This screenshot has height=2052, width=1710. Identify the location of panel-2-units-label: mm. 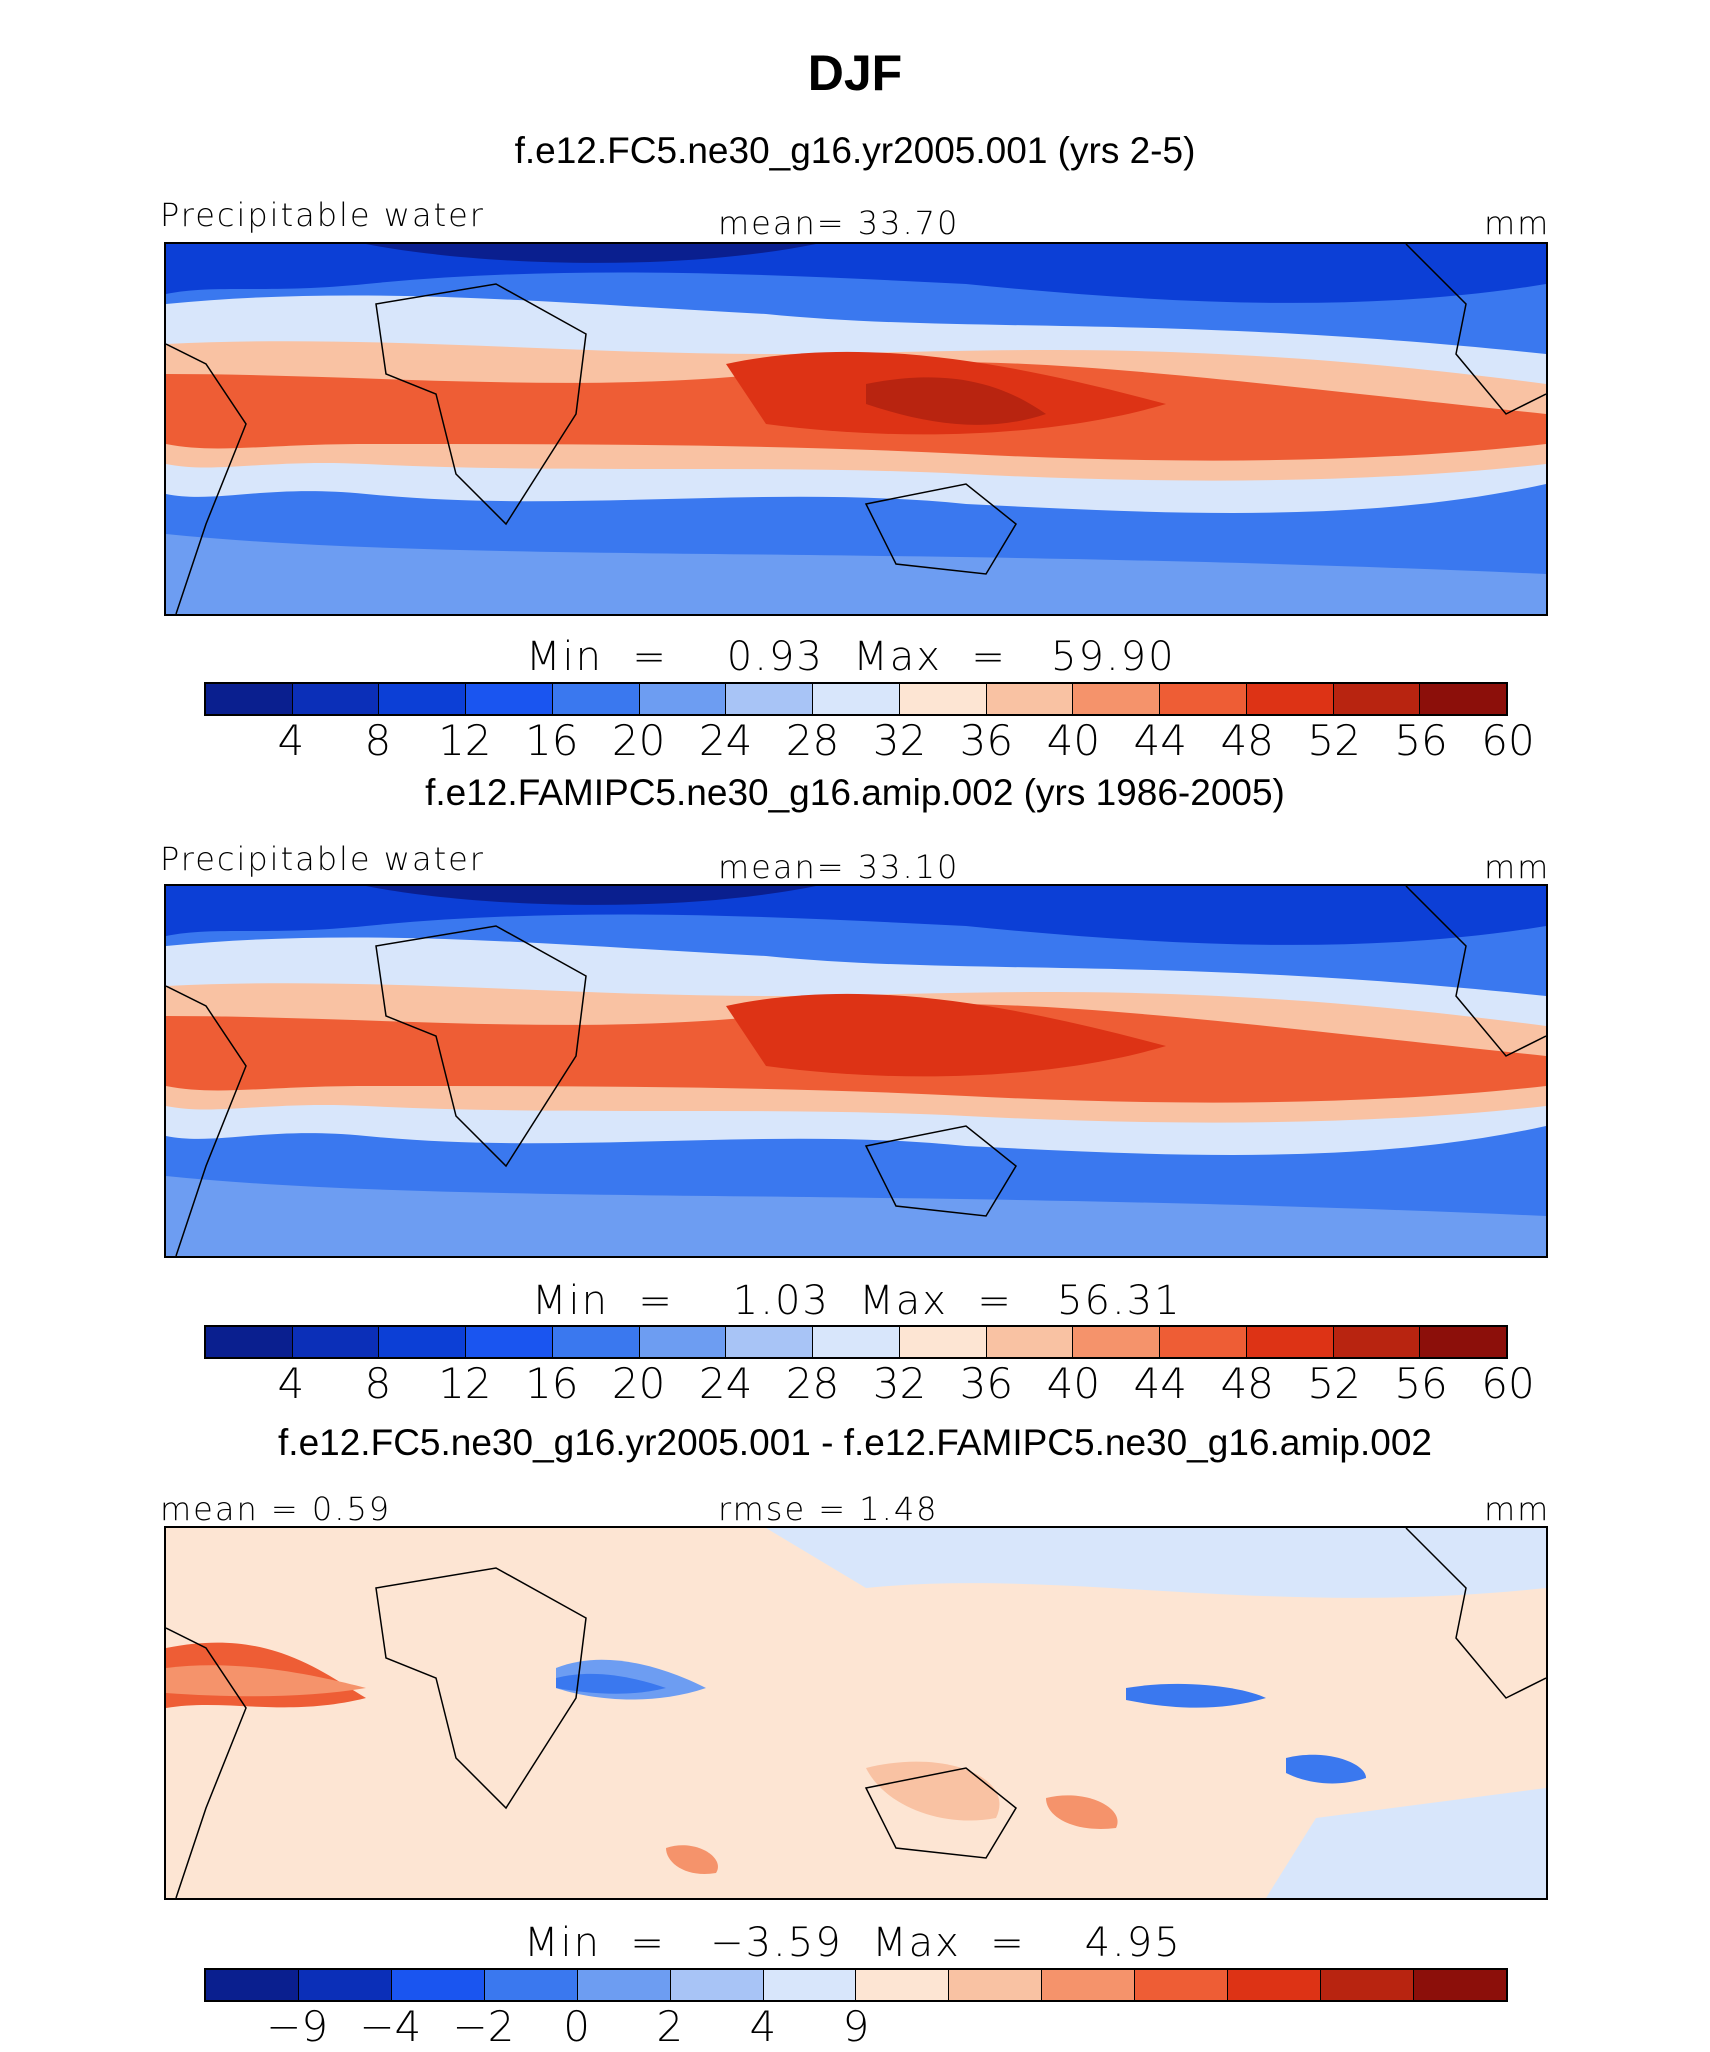
(1517, 867).